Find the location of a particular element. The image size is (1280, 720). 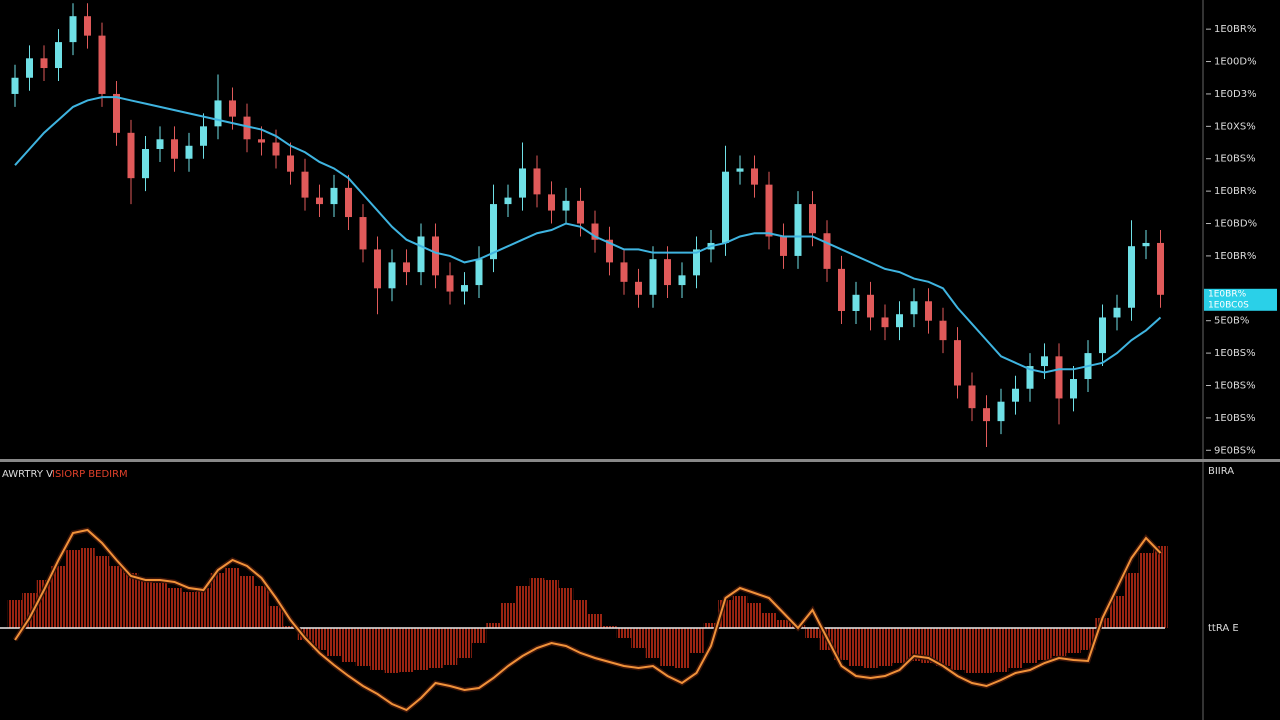

y-tick-label: 1E0BD% is located at coordinates (1235, 224).